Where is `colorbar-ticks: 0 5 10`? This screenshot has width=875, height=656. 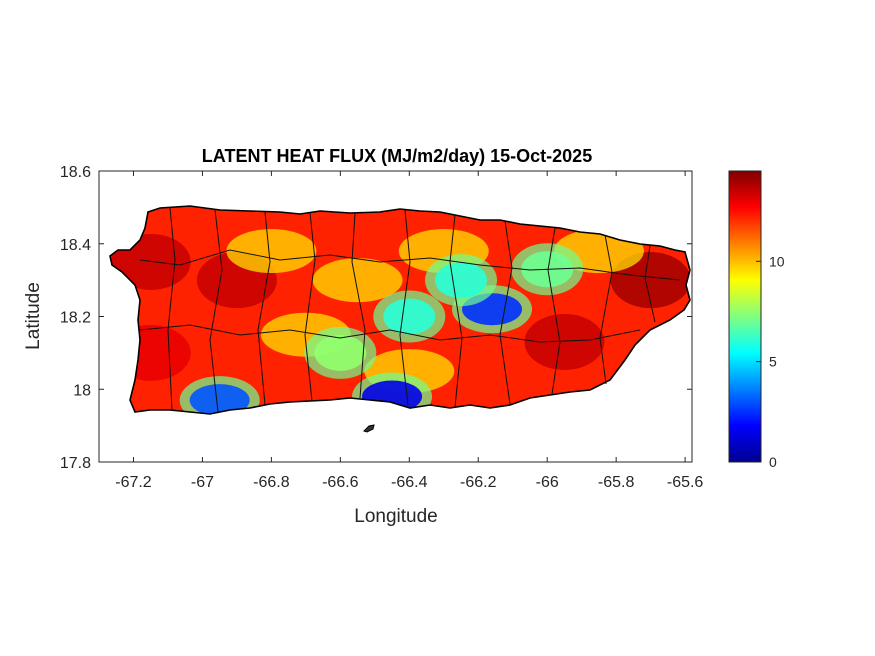 colorbar-ticks: 0 5 10 is located at coordinates (770, 361).